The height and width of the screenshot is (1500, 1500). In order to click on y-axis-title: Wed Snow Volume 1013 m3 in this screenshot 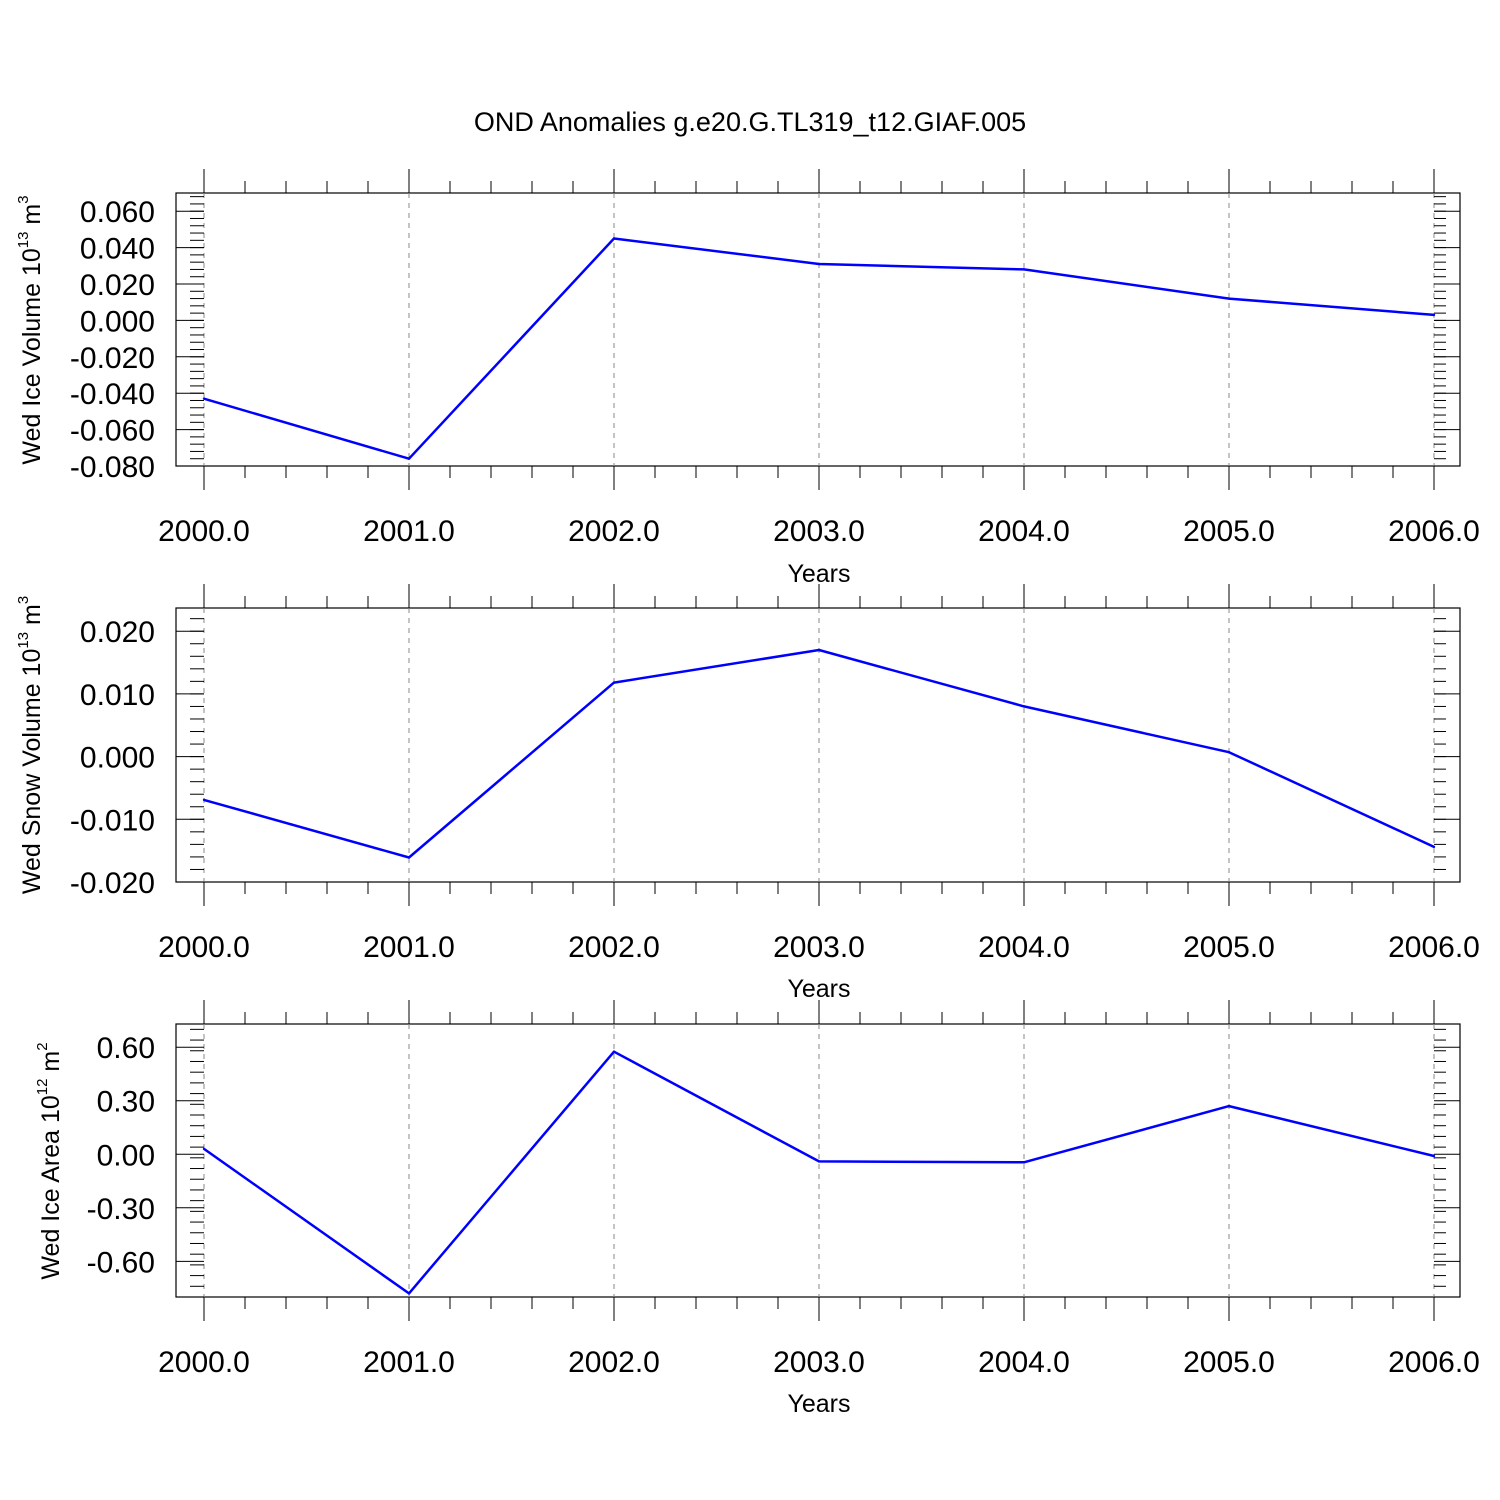, I will do `click(30, 745)`.